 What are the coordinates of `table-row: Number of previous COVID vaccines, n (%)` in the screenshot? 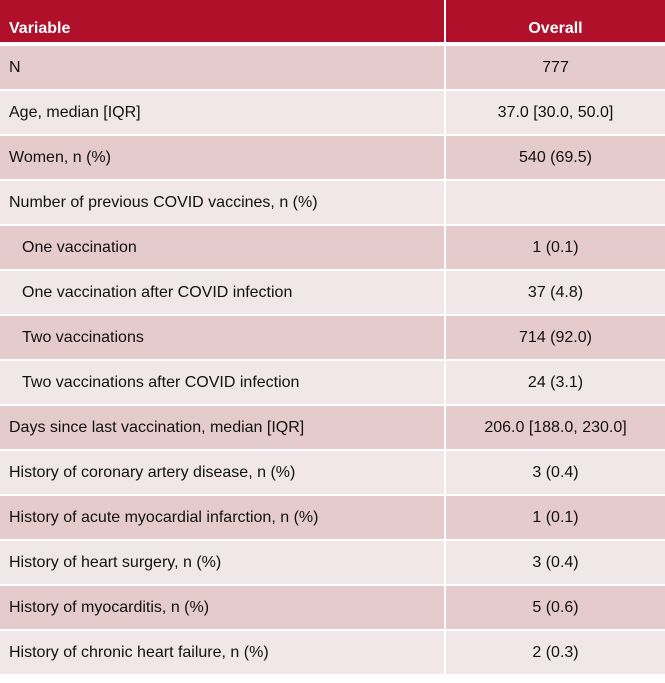 It's located at (332, 203).